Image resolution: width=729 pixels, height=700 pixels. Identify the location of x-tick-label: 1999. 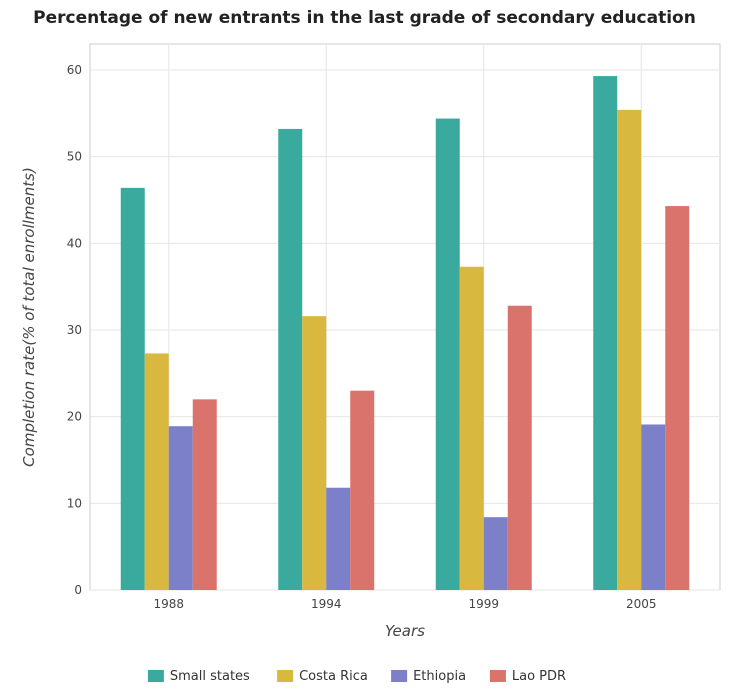
(483, 604).